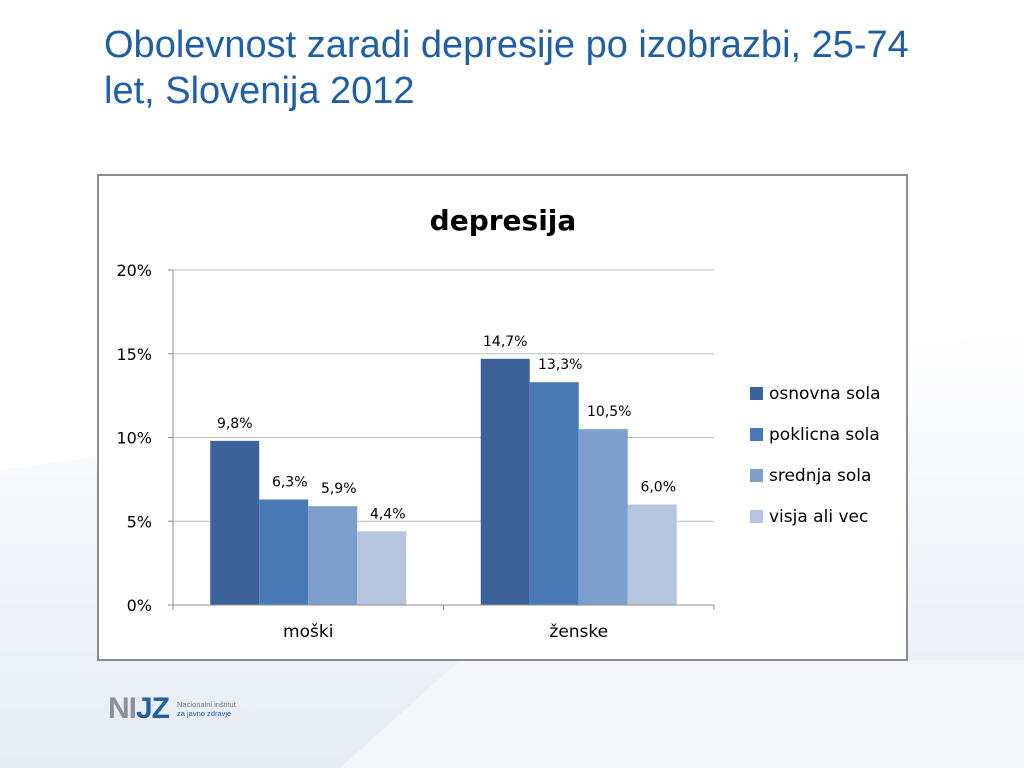 This screenshot has height=768, width=1024. Describe the element at coordinates (204, 713) in the screenshot. I see `logo-line-2: za javno zdravje` at that location.